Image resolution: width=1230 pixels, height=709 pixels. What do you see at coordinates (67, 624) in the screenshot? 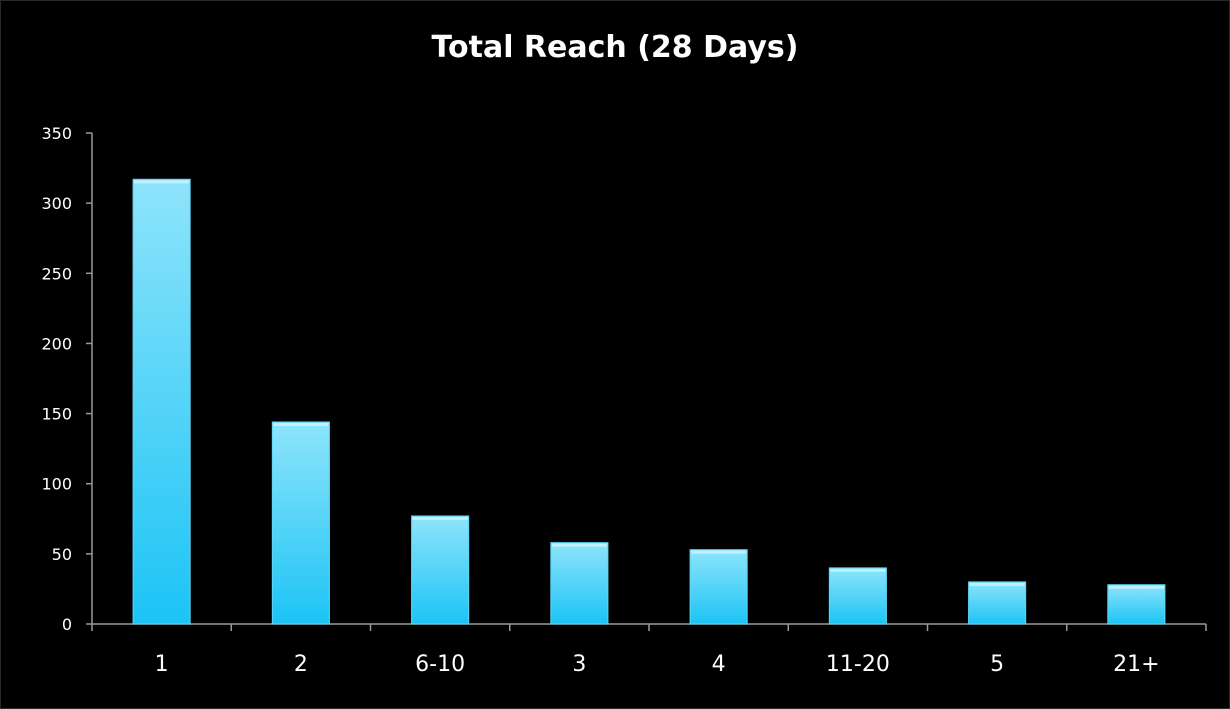
I see `y-tick-label: 0` at bounding box center [67, 624].